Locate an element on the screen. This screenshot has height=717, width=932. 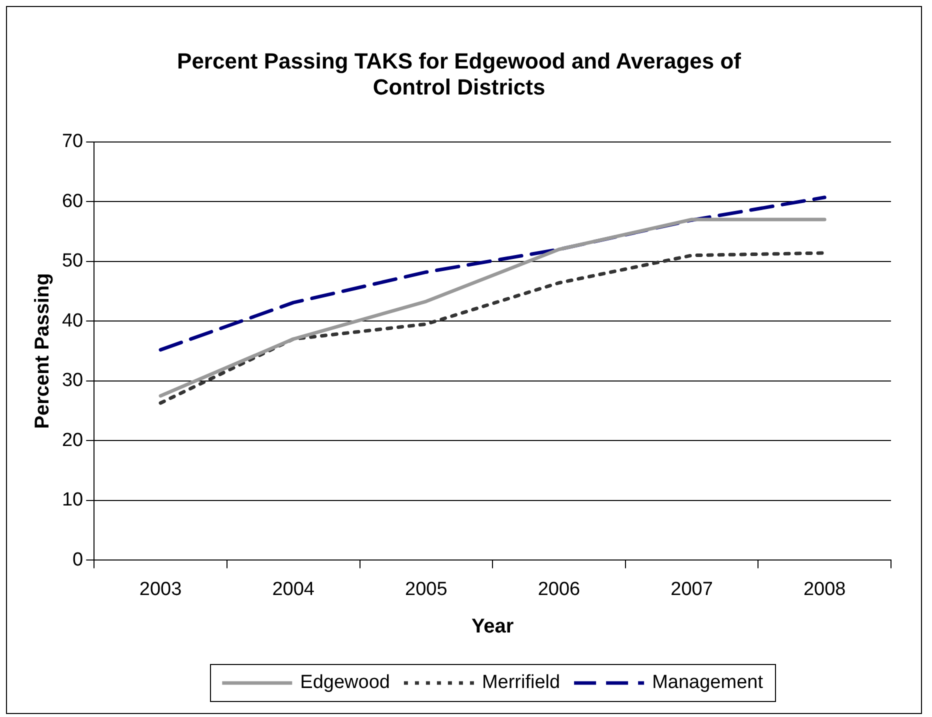
x-tick-label: 2007 is located at coordinates (691, 589).